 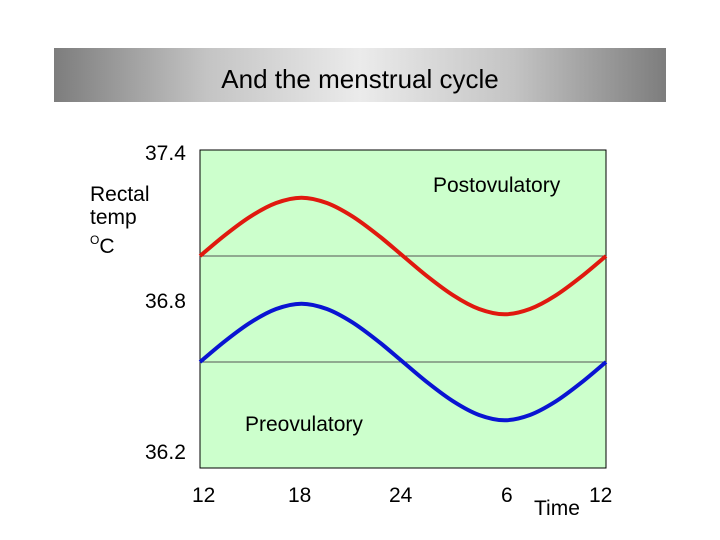 I want to click on y-axis-label-line2: temp, so click(x=113, y=217).